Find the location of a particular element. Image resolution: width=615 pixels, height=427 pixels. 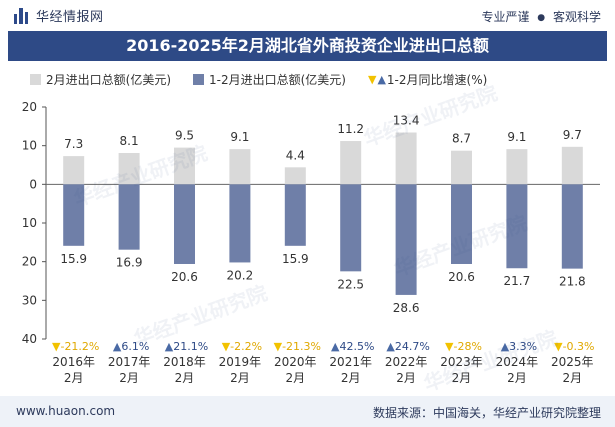

x-tick-label: 2024年 is located at coordinates (517, 362).